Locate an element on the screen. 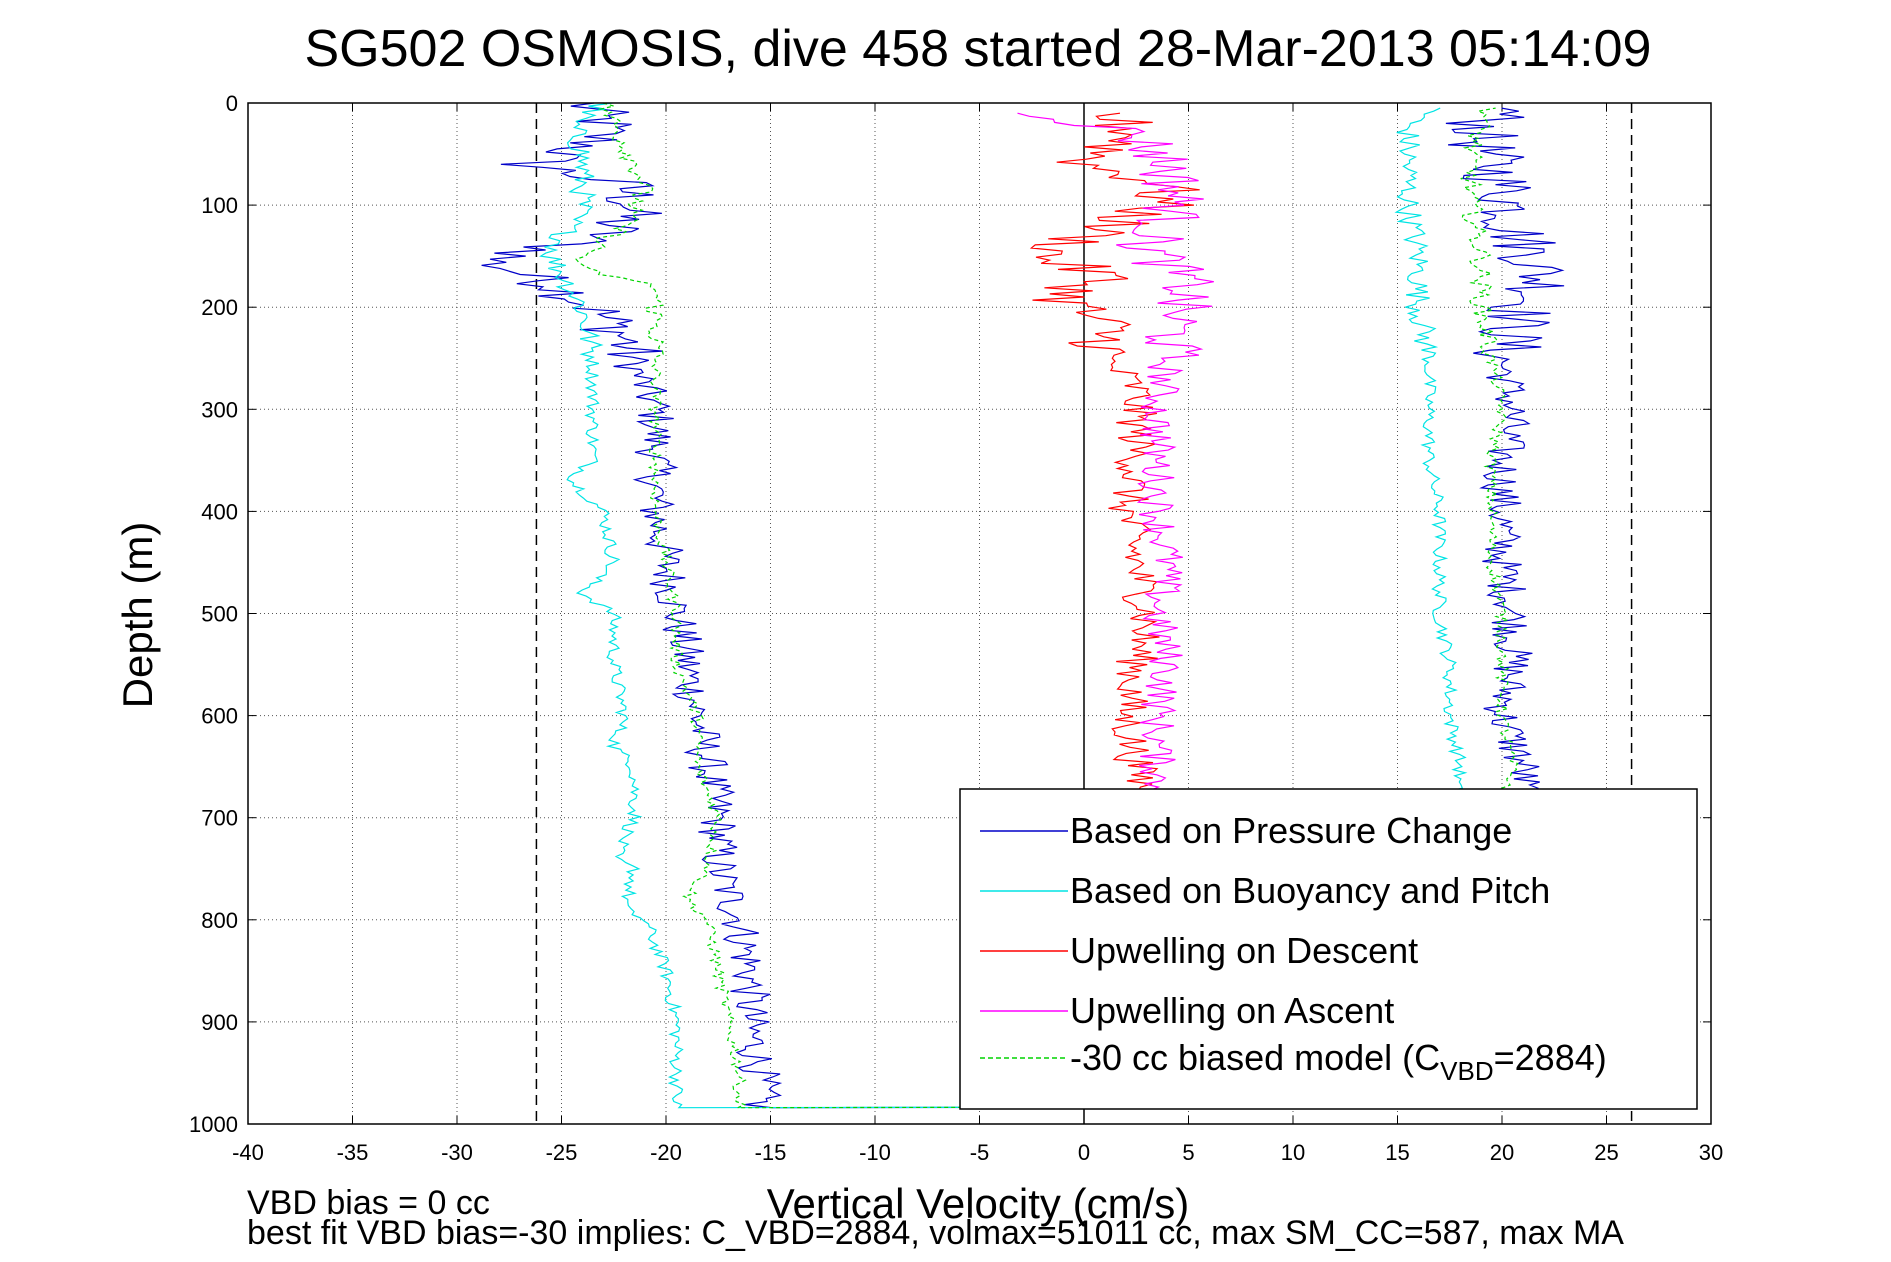 The image size is (1891, 1262). legend-label-text: Based on Pressure Change is located at coordinates (1291, 830).